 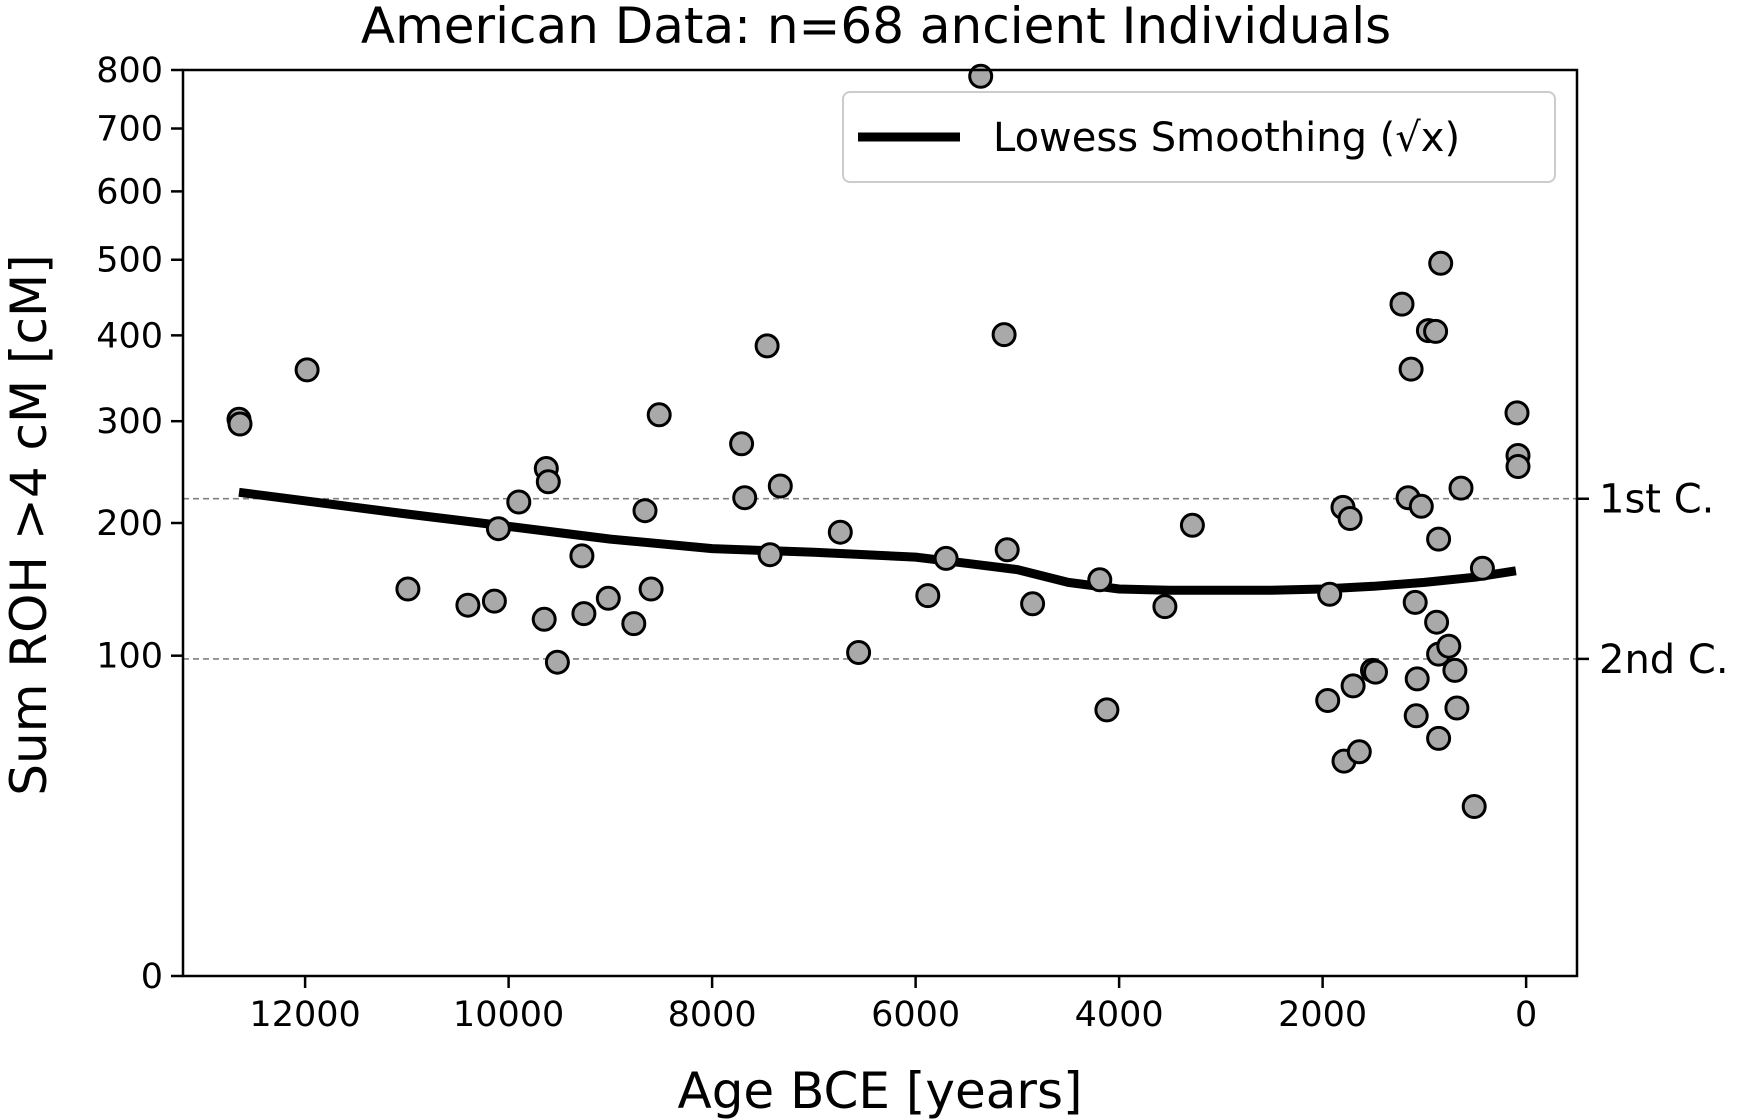 What do you see at coordinates (1322, 1015) in the screenshot?
I see `x-tick-label: 2000` at bounding box center [1322, 1015].